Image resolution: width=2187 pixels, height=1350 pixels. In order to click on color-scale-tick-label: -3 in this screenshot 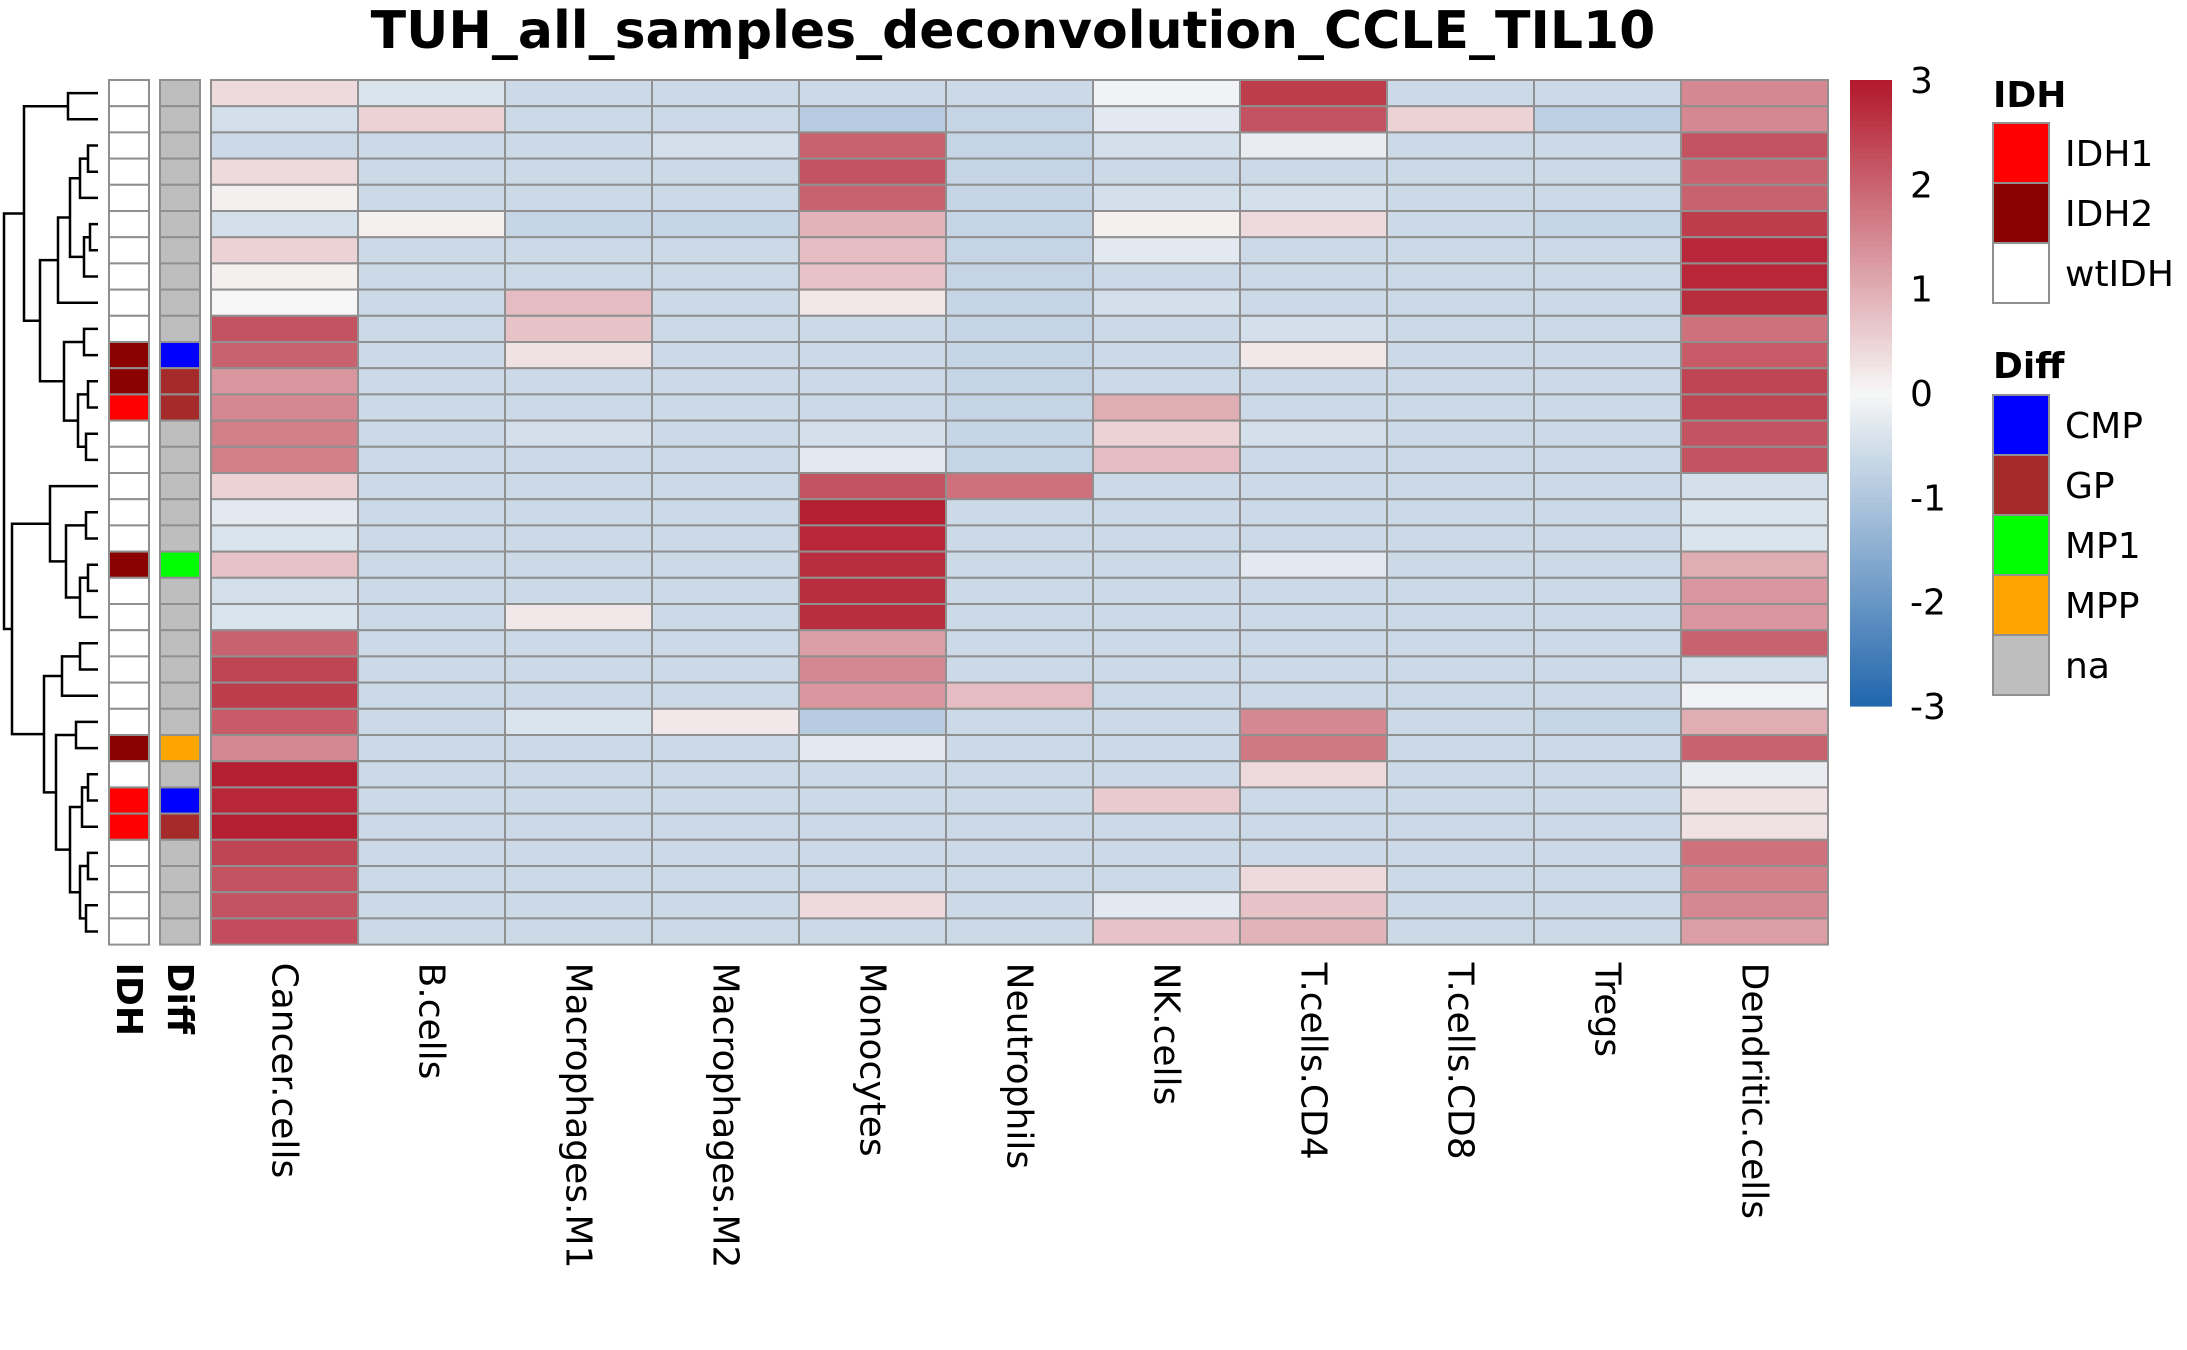, I will do `click(1928, 707)`.